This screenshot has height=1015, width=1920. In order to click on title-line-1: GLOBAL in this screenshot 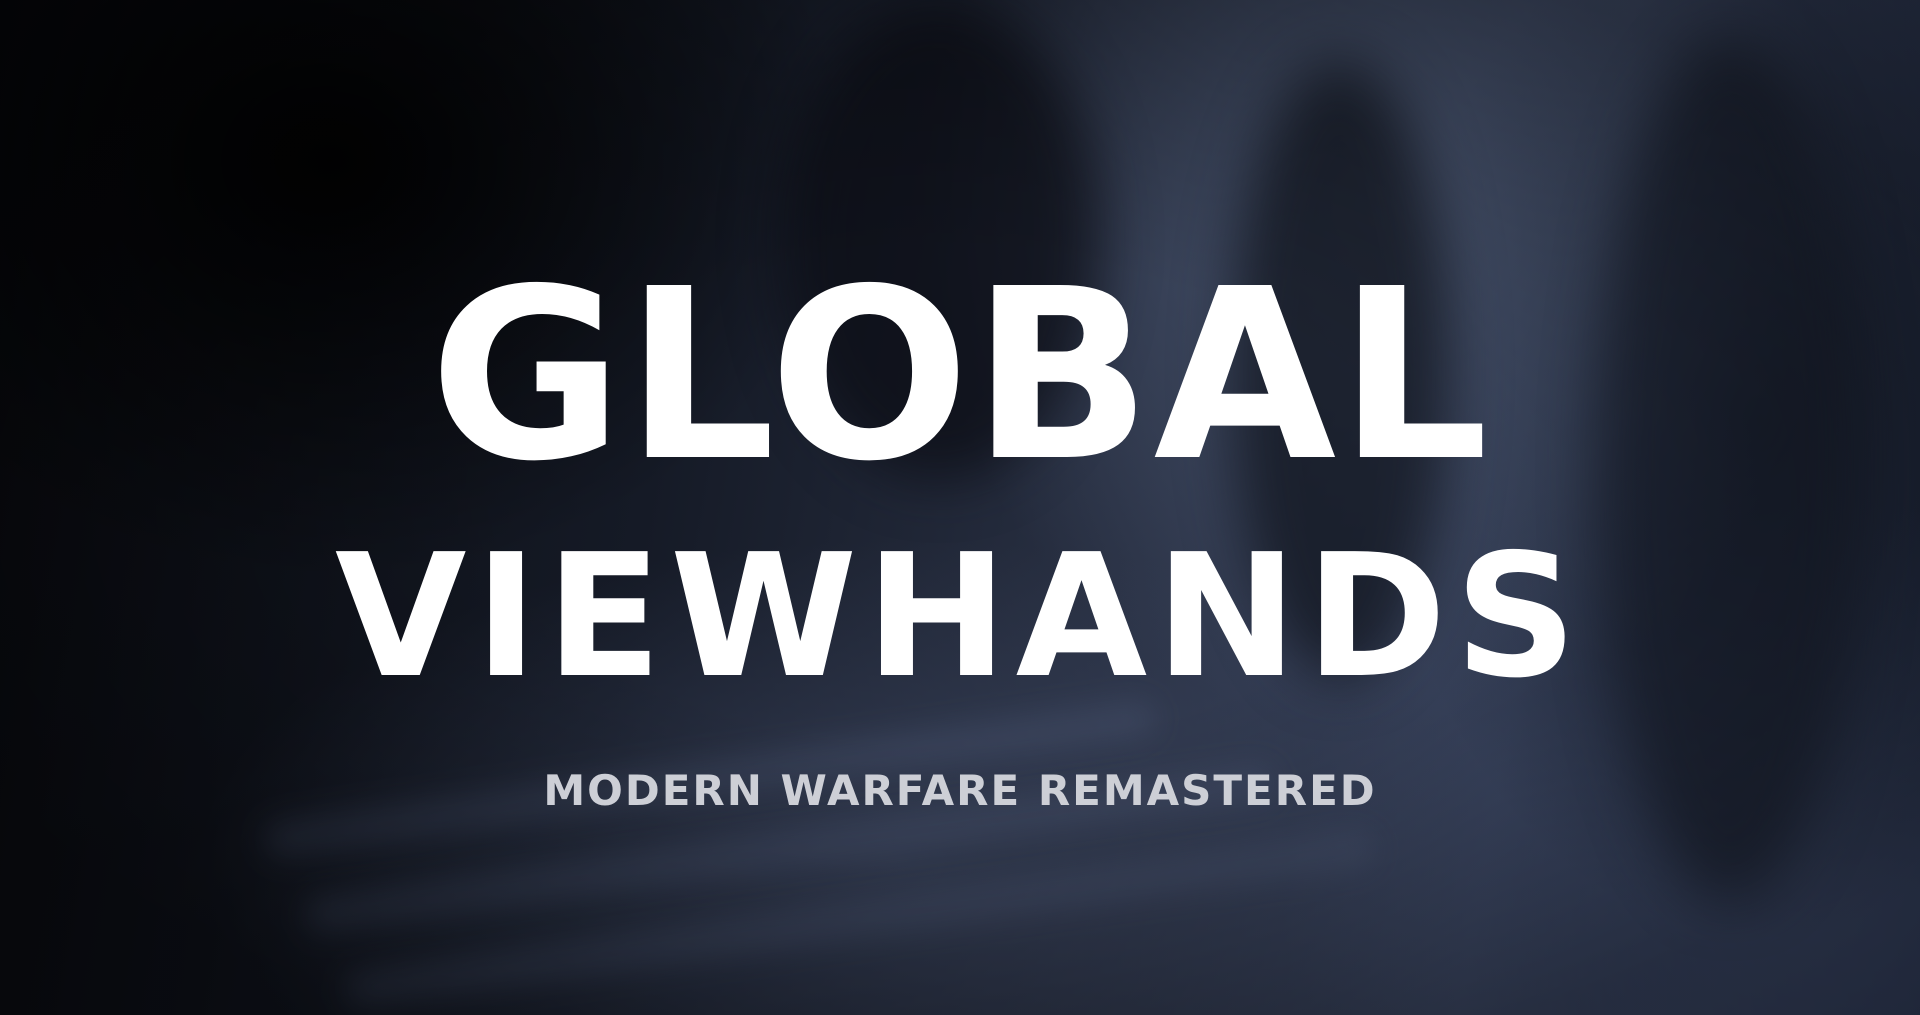, I will do `click(960, 375)`.